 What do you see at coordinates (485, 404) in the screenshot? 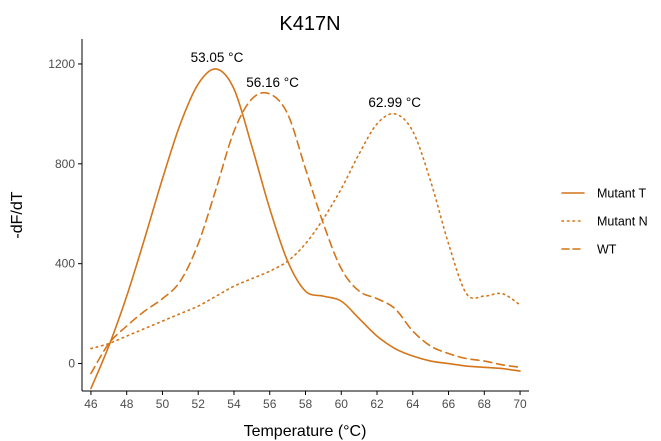
I see `x-tick-label: 68` at bounding box center [485, 404].